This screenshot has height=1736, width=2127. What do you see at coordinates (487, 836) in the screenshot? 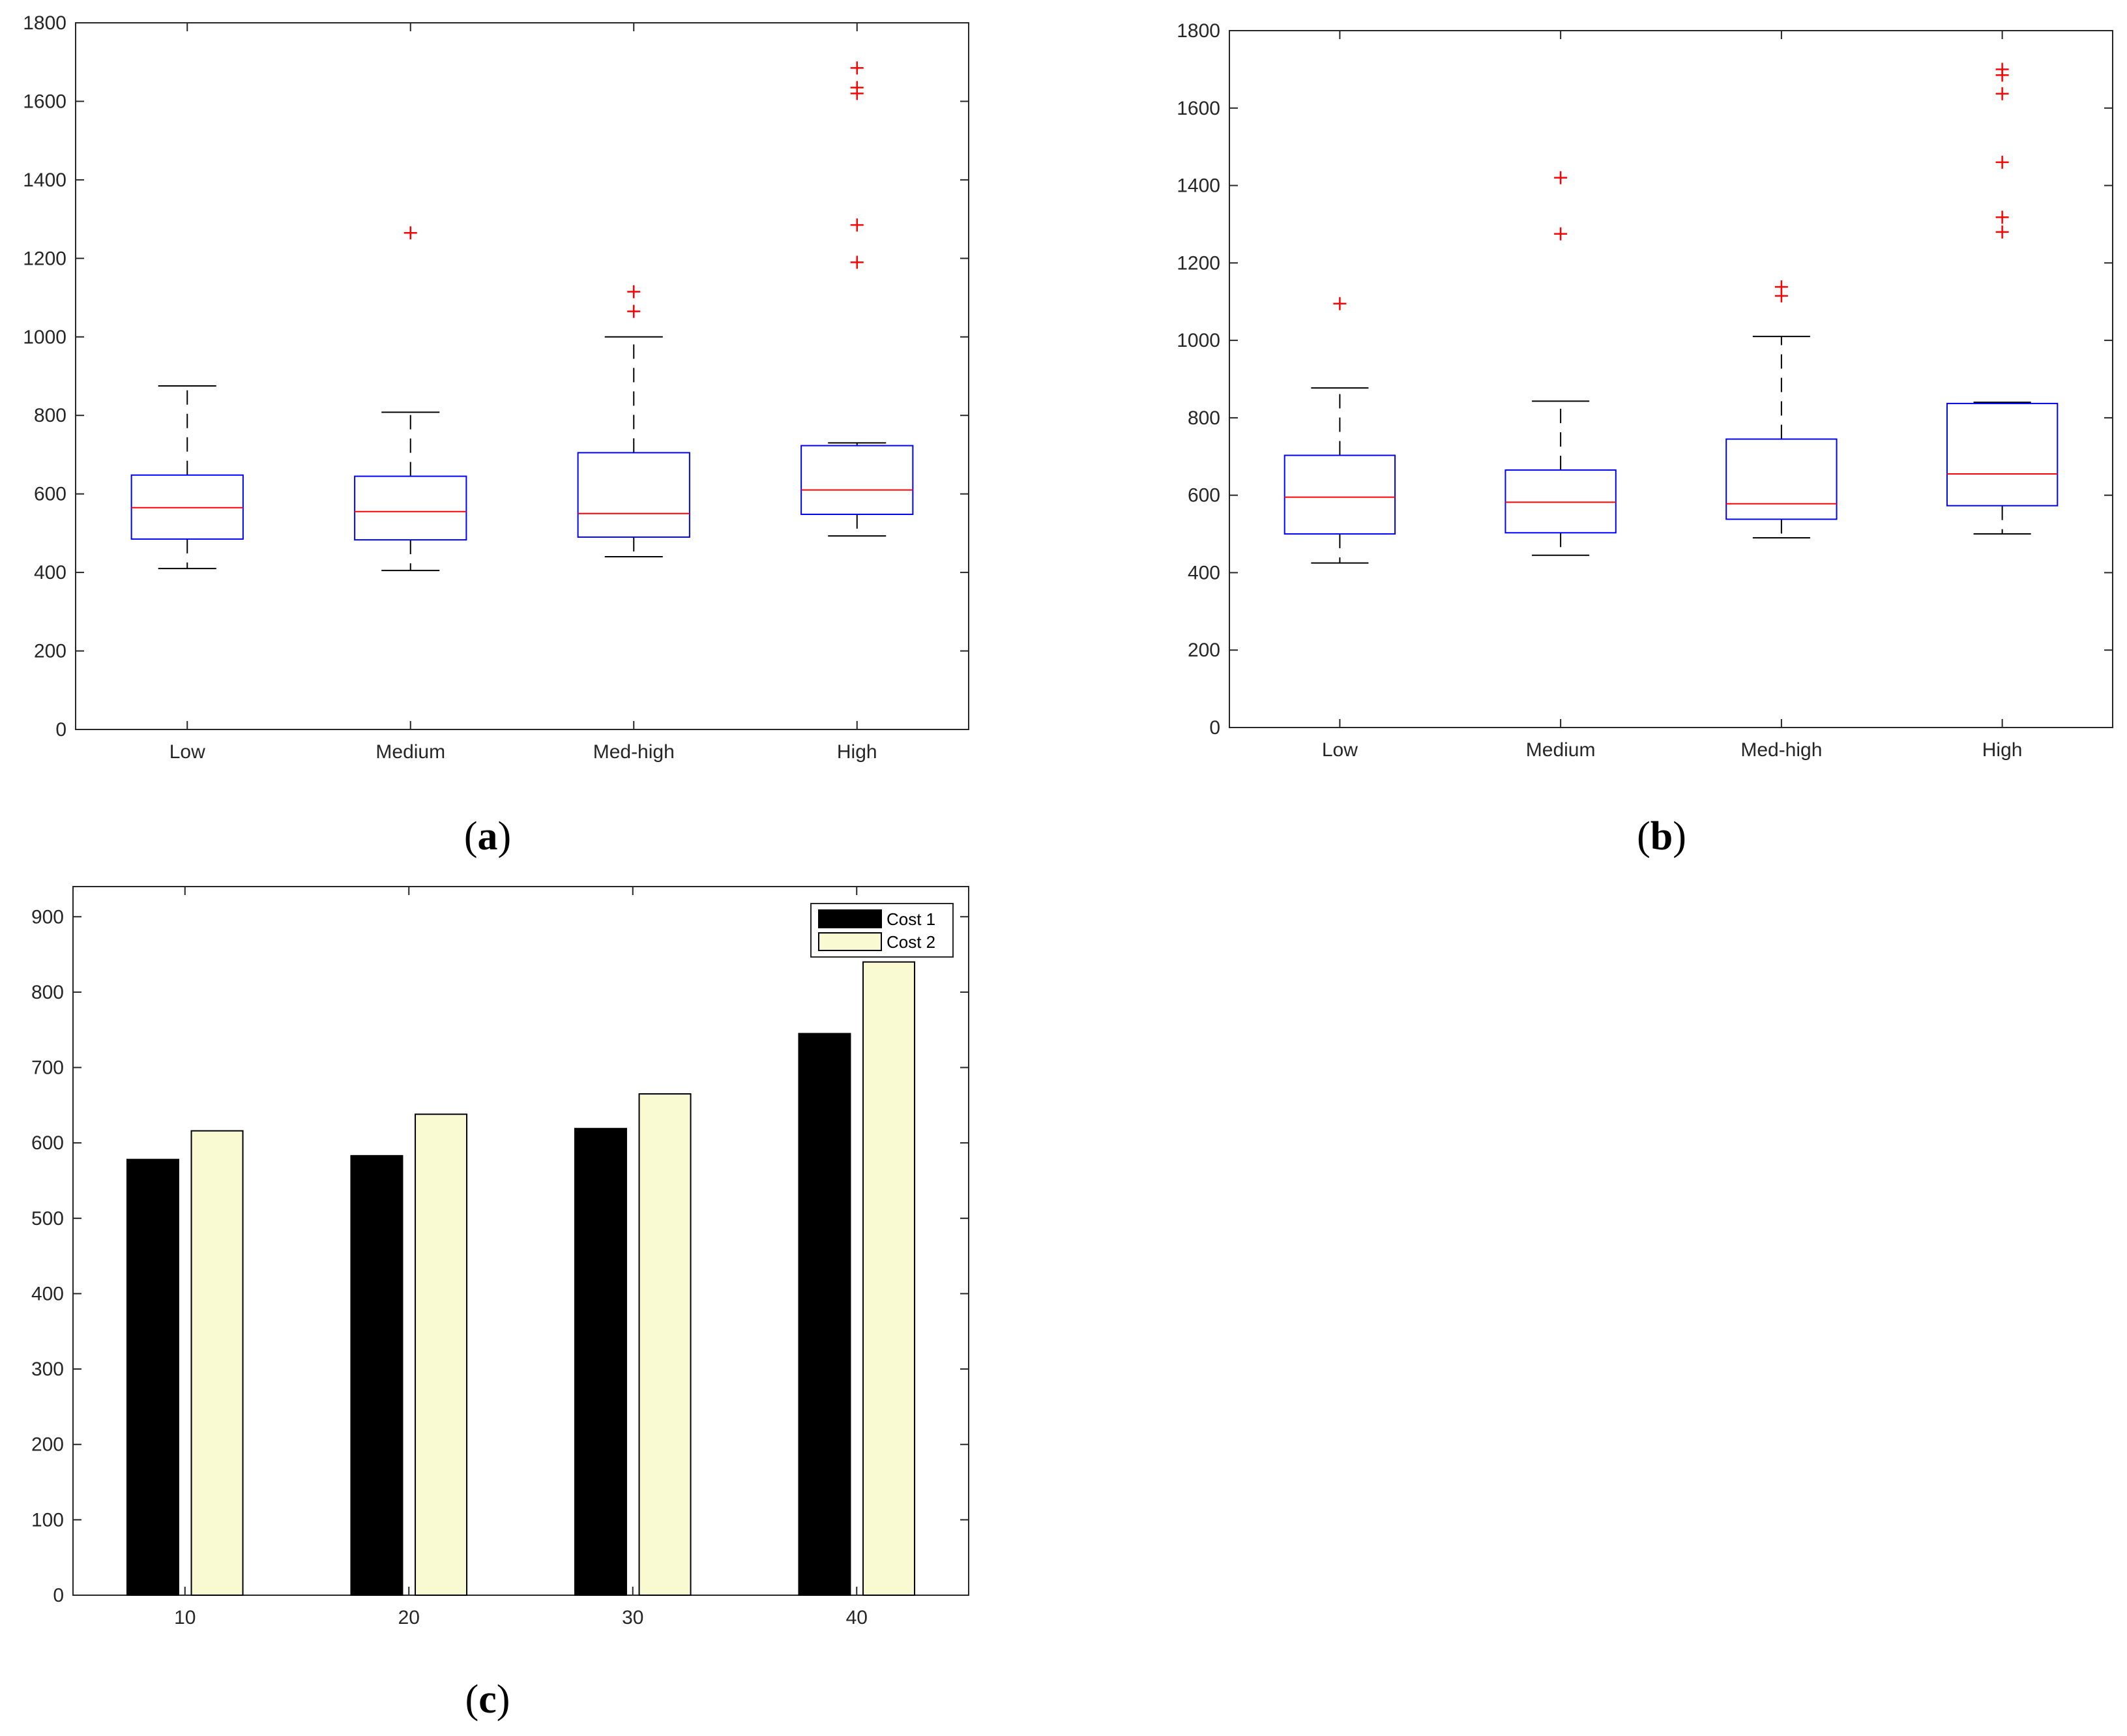
I see `caption-a: (a)` at bounding box center [487, 836].